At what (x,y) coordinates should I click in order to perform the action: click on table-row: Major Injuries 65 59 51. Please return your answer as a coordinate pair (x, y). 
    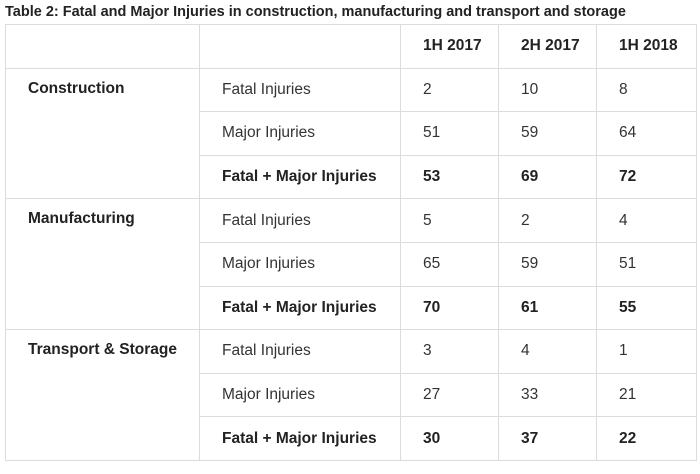
    Looking at the image, I should click on (351, 264).